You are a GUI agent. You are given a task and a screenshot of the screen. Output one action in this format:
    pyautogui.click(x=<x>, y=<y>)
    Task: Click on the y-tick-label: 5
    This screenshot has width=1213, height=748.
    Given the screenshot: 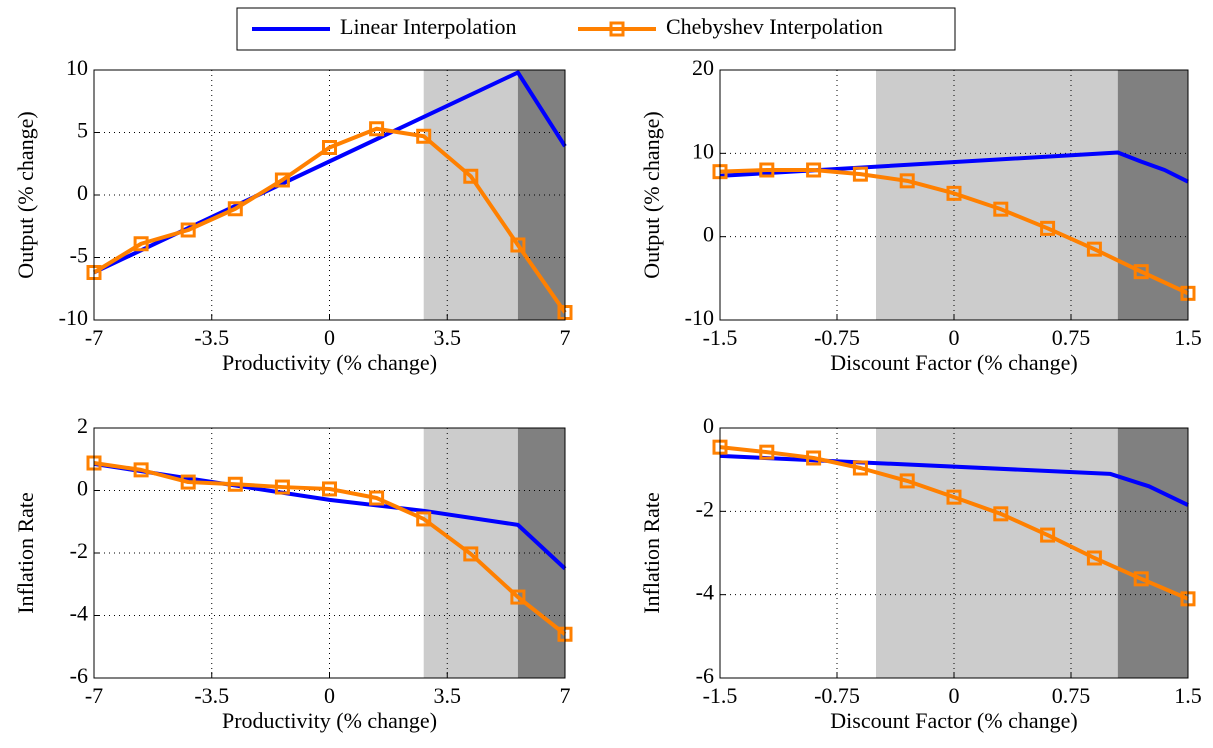 What is the action you would take?
    pyautogui.click(x=82, y=130)
    